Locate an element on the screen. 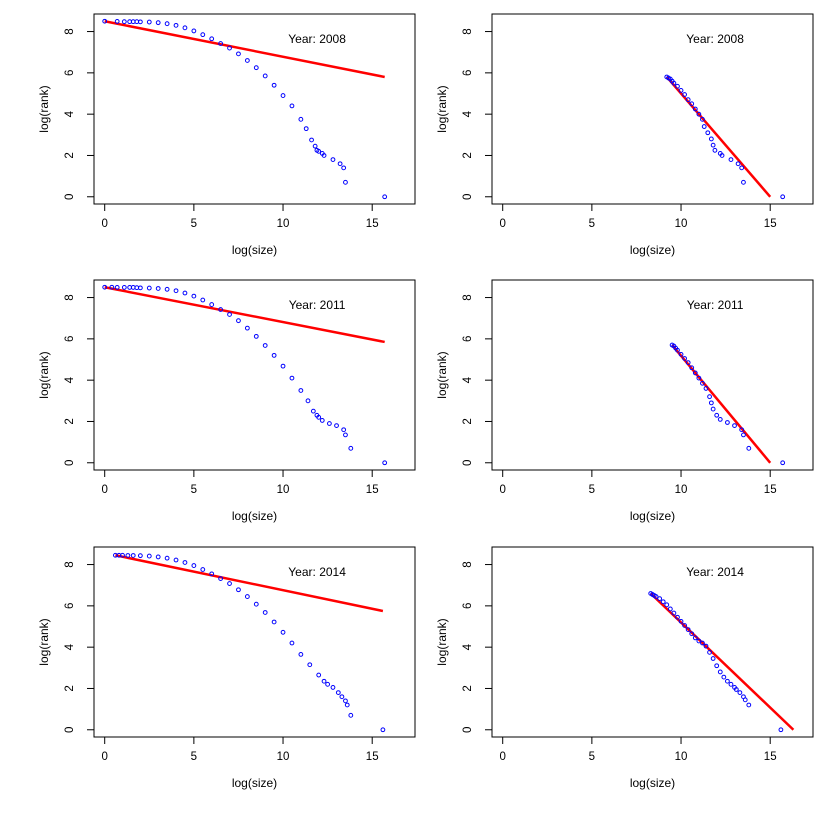 The image size is (830, 830). panel-5: 0 5 10 15 0 2 4 6 8 log(size) log(rank) Year: 2014 is located at coordinates (226, 668).